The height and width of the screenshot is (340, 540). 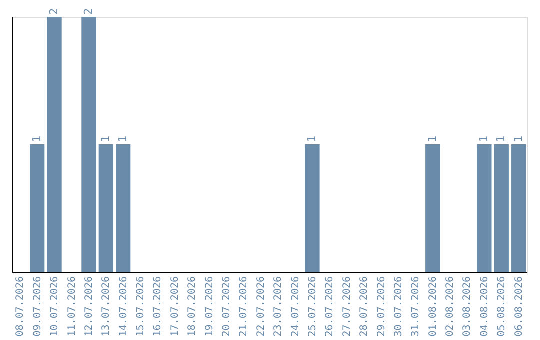 I want to click on x-tick-label: 27.07.2026, so click(x=347, y=306).